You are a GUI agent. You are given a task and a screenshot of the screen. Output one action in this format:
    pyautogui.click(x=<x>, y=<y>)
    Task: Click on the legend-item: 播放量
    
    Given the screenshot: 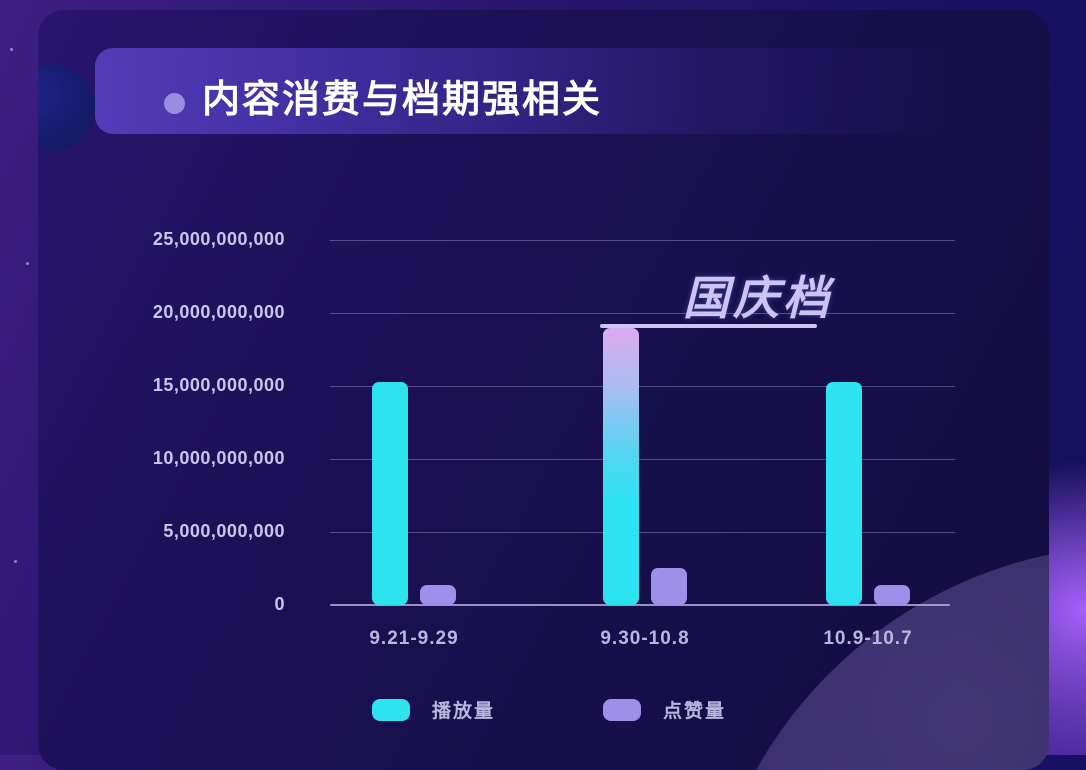 What is the action you would take?
    pyautogui.click(x=433, y=709)
    